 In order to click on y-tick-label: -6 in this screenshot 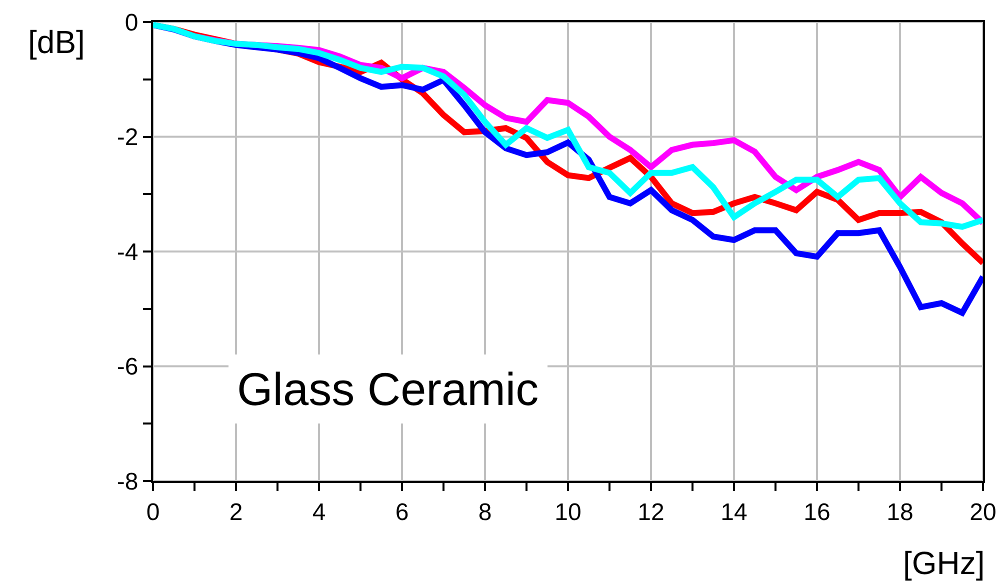, I will do `click(127, 367)`.